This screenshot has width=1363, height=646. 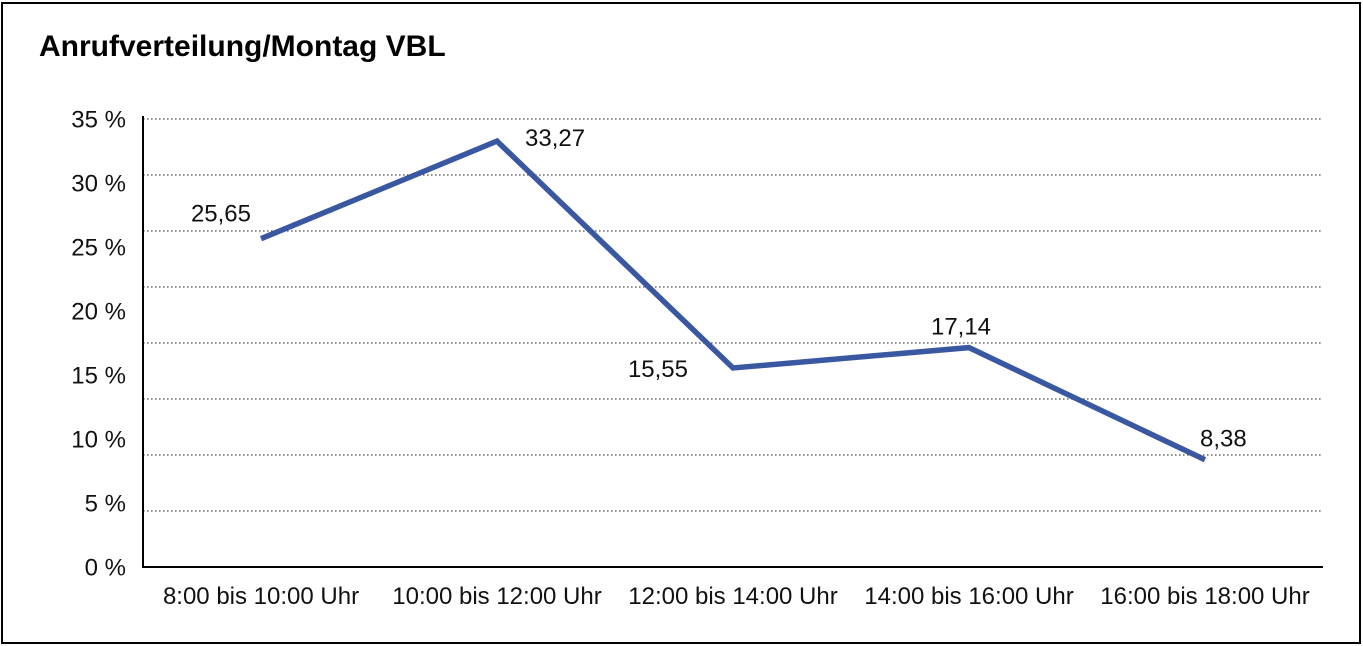 What do you see at coordinates (732, 596) in the screenshot?
I see `x-tick-label: 12:00 bis 14:00 Uhr` at bounding box center [732, 596].